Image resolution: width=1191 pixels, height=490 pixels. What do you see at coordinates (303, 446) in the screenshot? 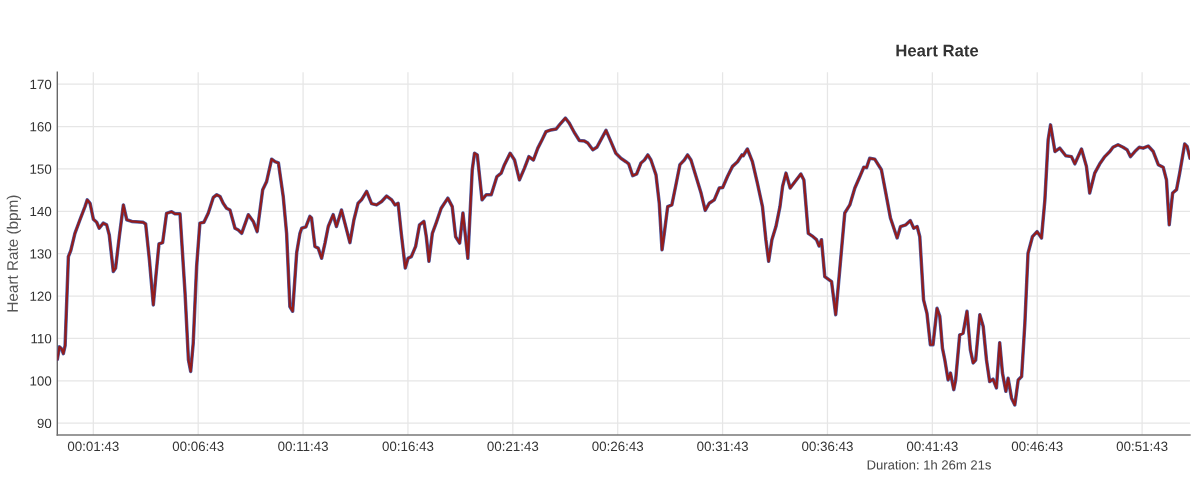
I see `x-tick-label: 00:11:43` at bounding box center [303, 446].